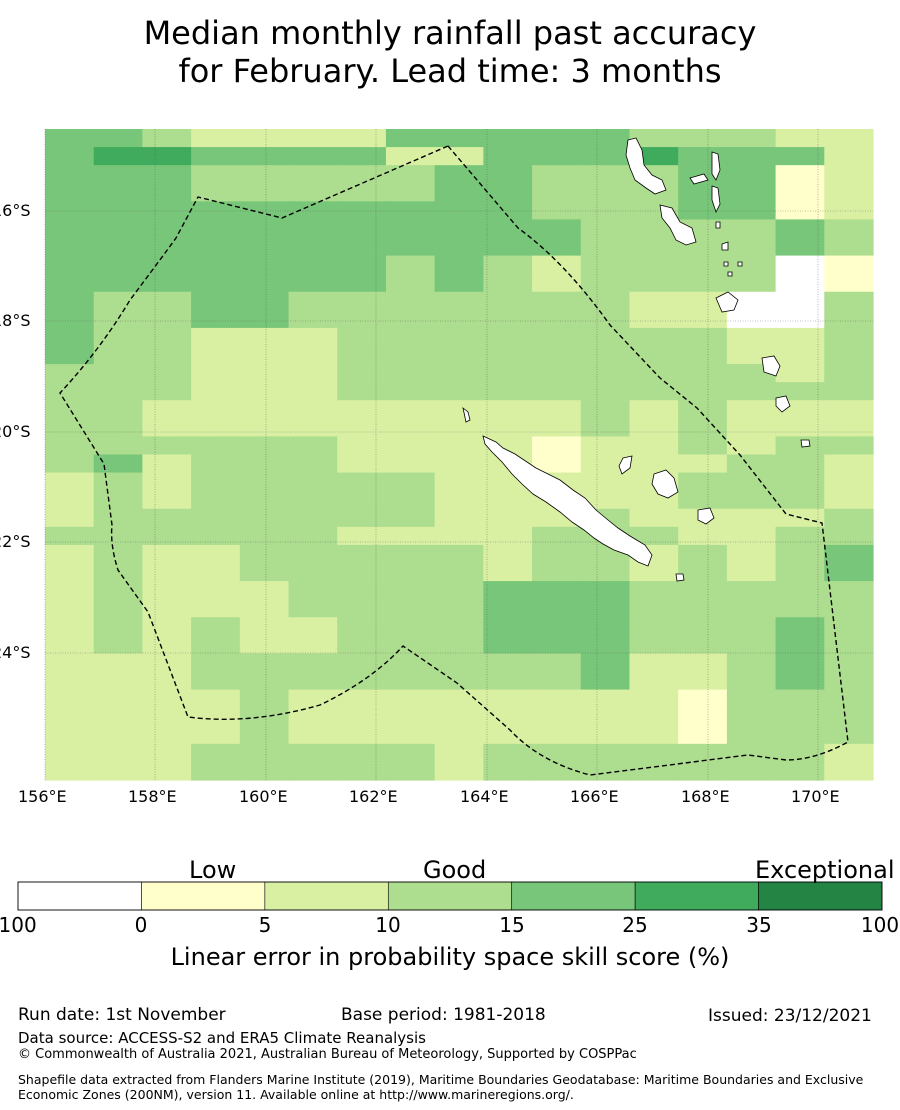 Image resolution: width=900 pixels, height=1110 pixels. What do you see at coordinates (152, 796) in the screenshot?
I see `lon-tick-158e: 158°E` at bounding box center [152, 796].